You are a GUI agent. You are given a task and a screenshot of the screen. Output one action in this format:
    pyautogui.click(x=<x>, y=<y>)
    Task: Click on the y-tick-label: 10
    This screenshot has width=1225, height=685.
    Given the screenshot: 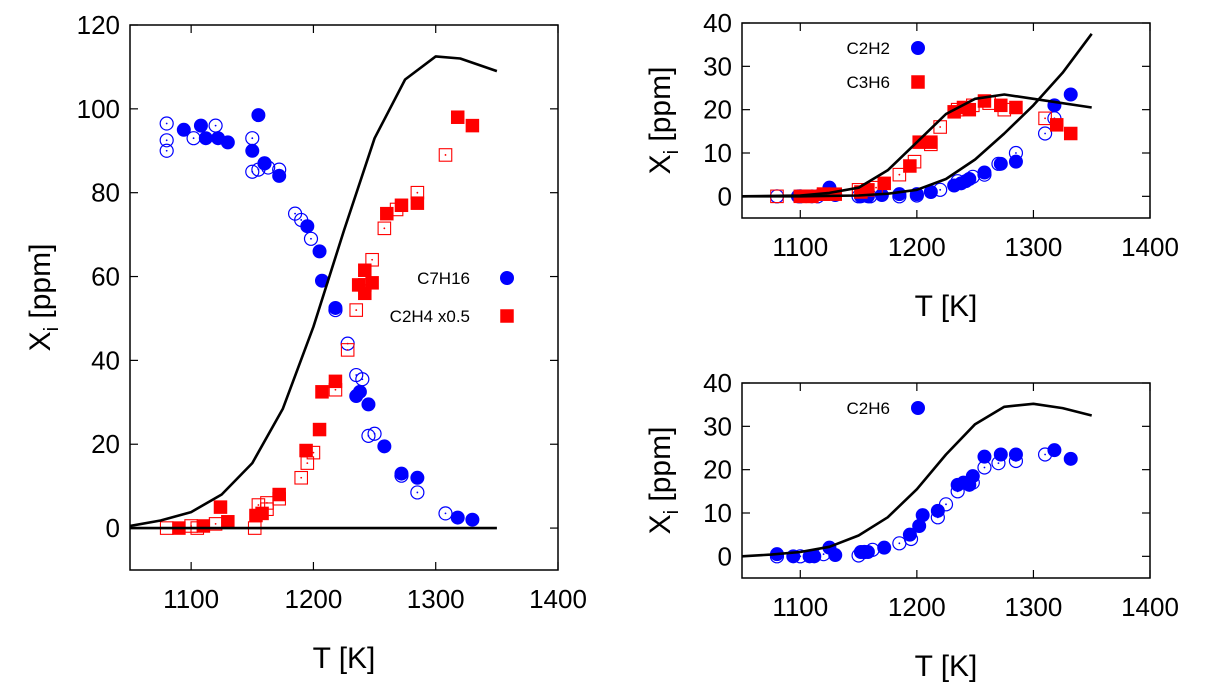 What is the action you would take?
    pyautogui.click(x=717, y=153)
    